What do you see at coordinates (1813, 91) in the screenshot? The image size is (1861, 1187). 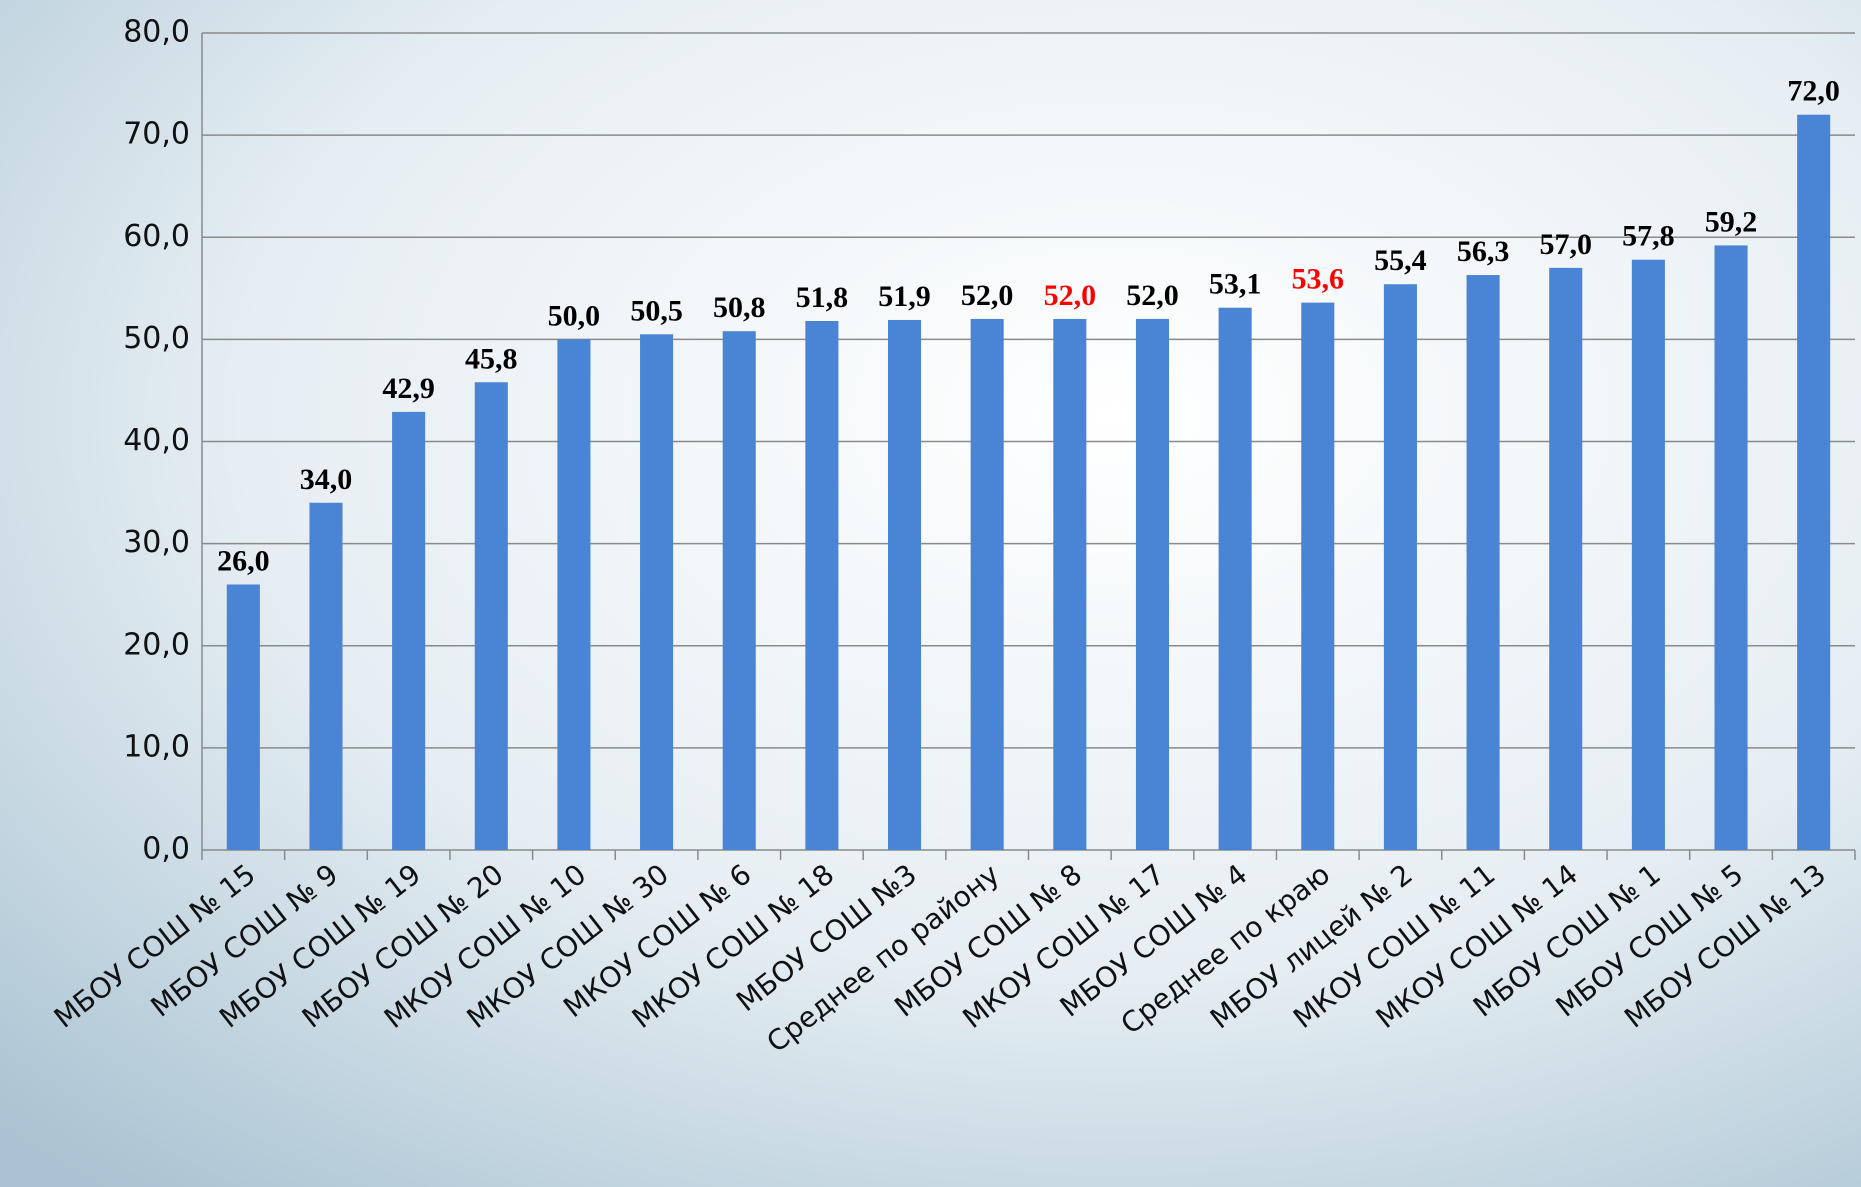 I see `value-label: 72,0` at bounding box center [1813, 91].